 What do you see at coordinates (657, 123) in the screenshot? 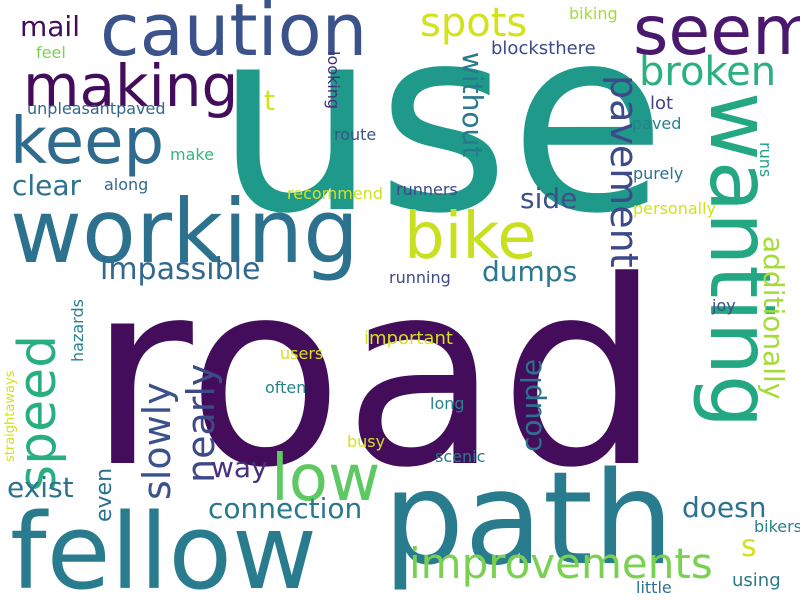
I see `word-paved: paved` at bounding box center [657, 123].